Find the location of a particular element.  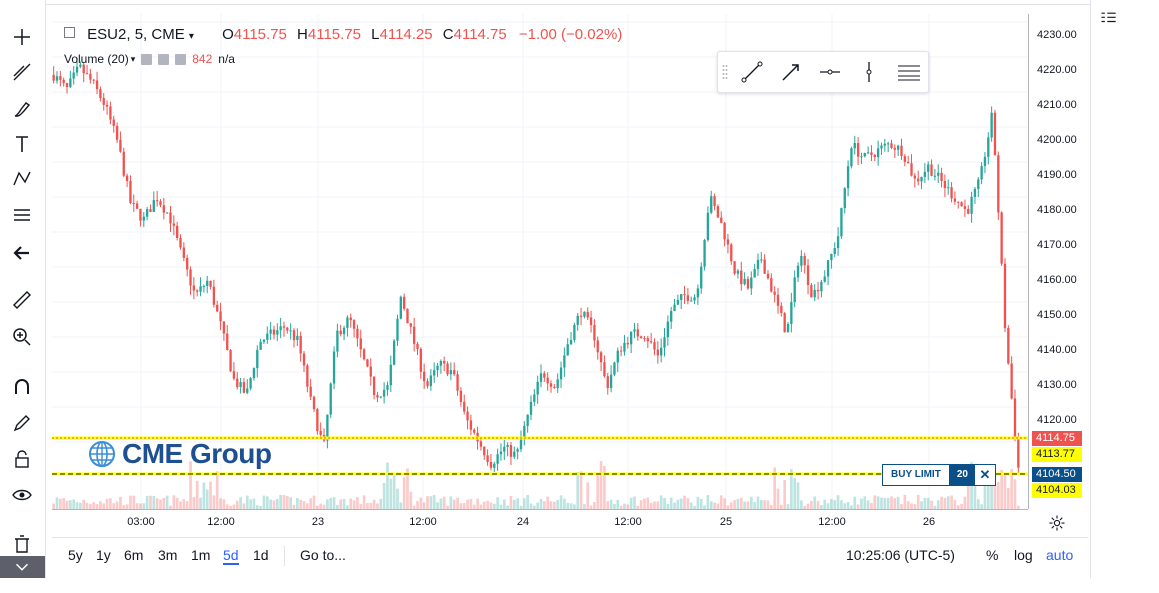

buy-limit-order: BUY LIMIT 20 ✕ is located at coordinates (939, 475).